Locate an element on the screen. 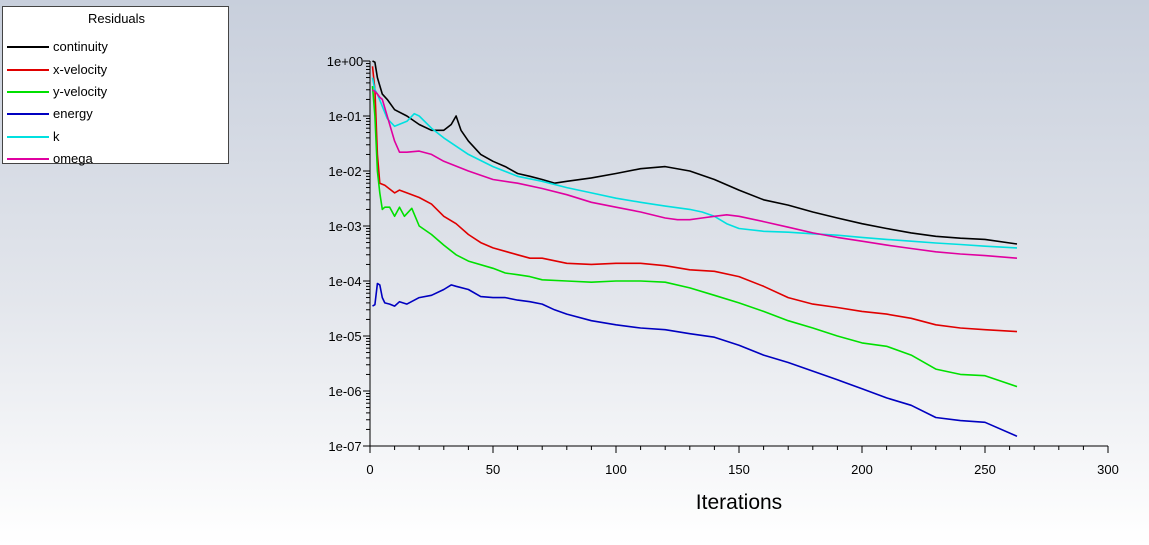  legend-swatch-x-velocity is located at coordinates (28, 70).